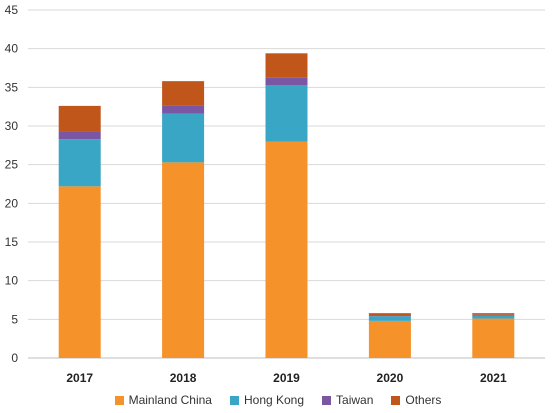  I want to click on y-tick-label: 5, so click(14, 319).